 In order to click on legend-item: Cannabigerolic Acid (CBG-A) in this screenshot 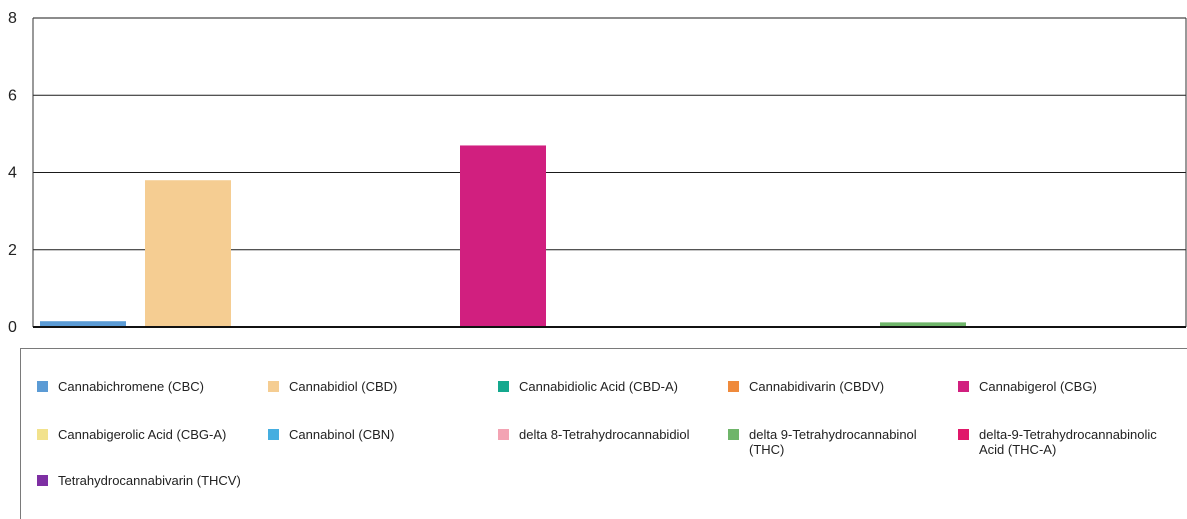, I will do `click(142, 434)`.